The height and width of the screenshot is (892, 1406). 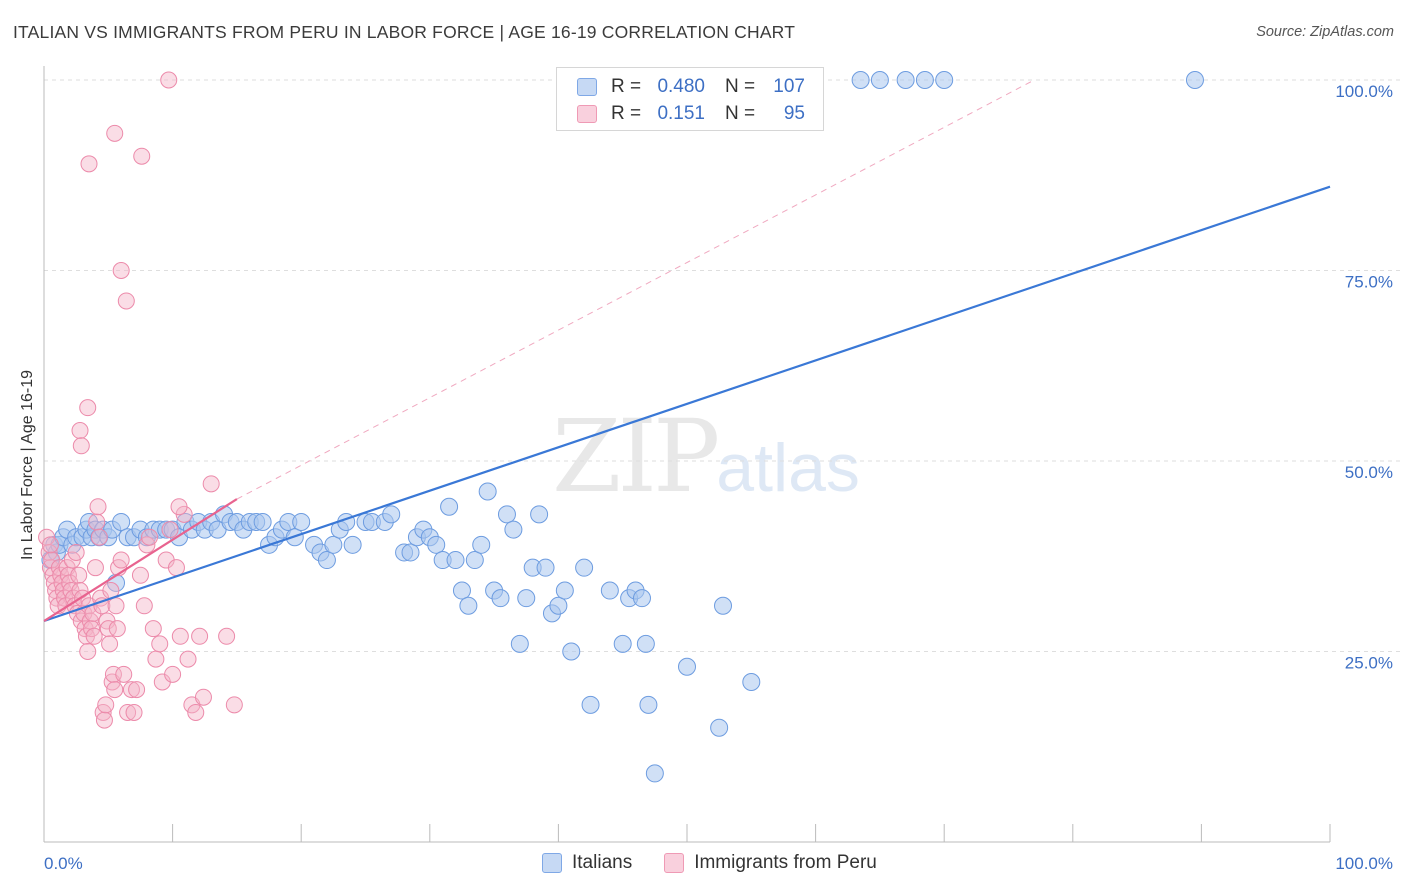 What do you see at coordinates (1364, 91) in the screenshot?
I see `y-tick-label: 100.0%` at bounding box center [1364, 91].